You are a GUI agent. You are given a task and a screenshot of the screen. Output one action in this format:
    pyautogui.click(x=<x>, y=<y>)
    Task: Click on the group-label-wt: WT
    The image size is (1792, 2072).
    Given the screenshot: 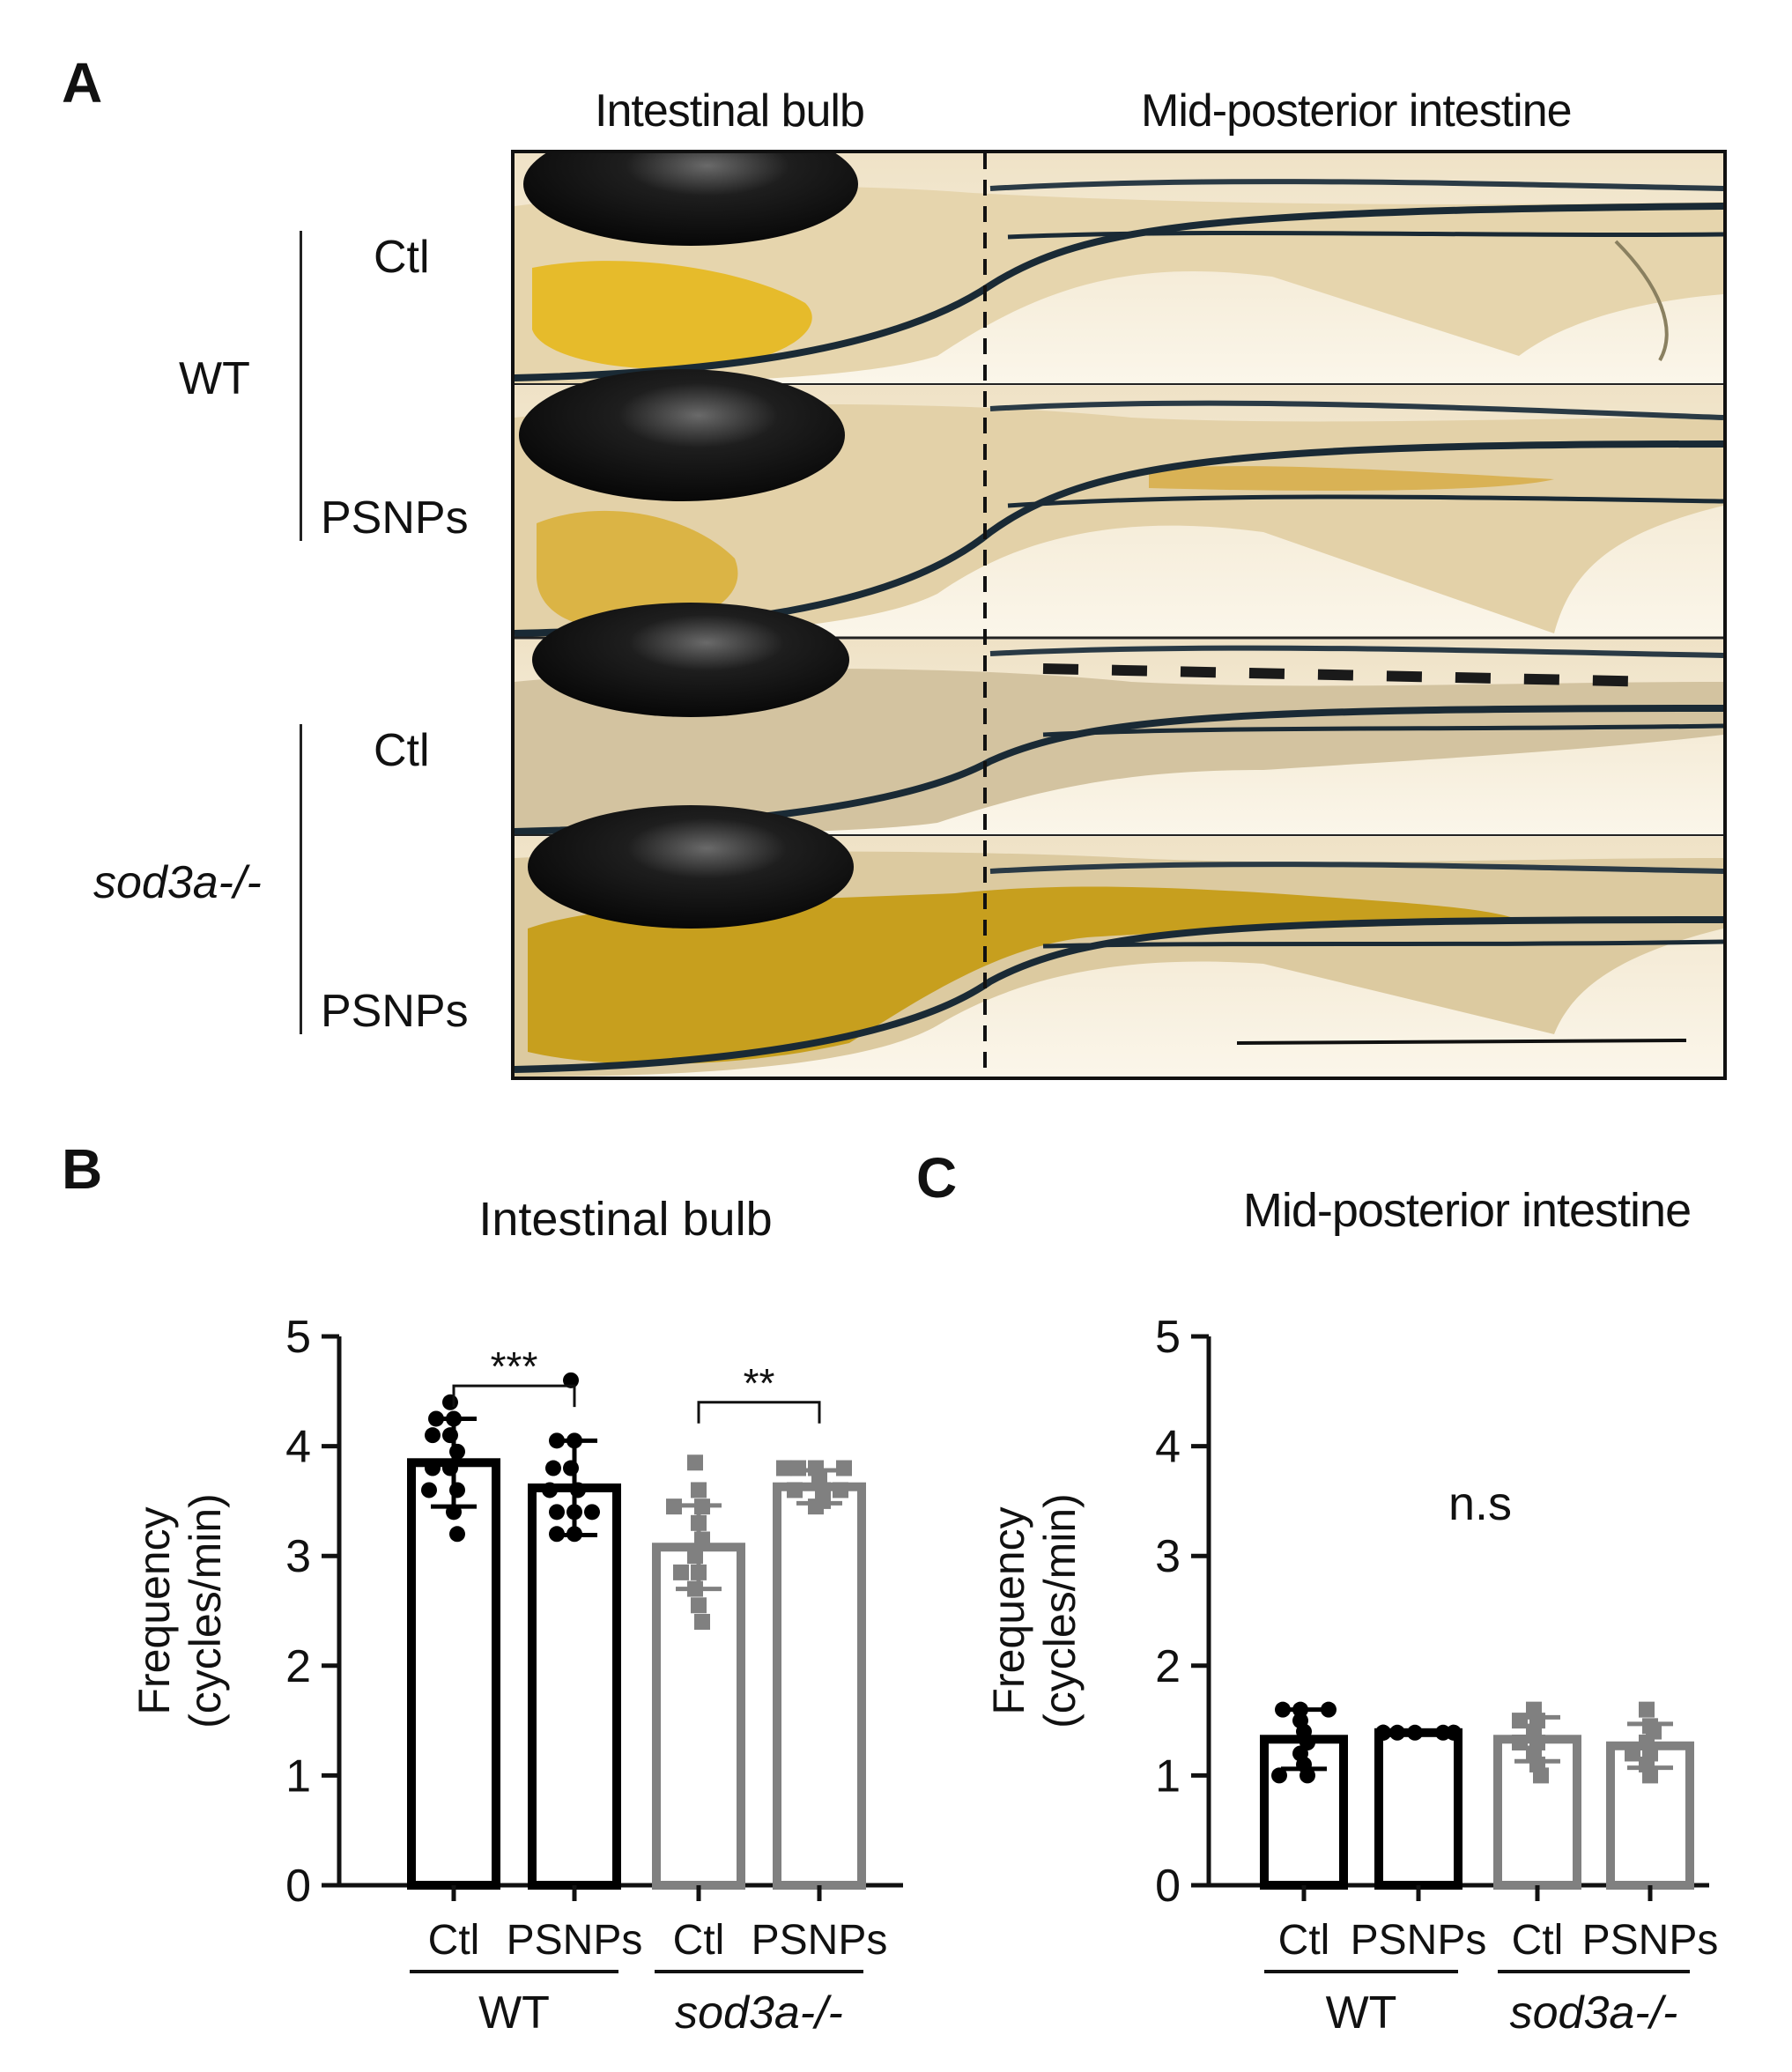 What is the action you would take?
    pyautogui.click(x=214, y=378)
    